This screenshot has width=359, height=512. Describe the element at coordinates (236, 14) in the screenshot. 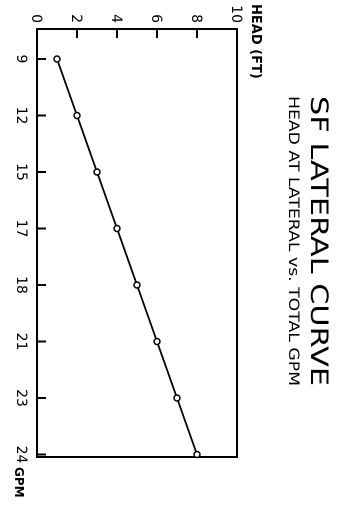

I see `y-tick-label: 10` at that location.